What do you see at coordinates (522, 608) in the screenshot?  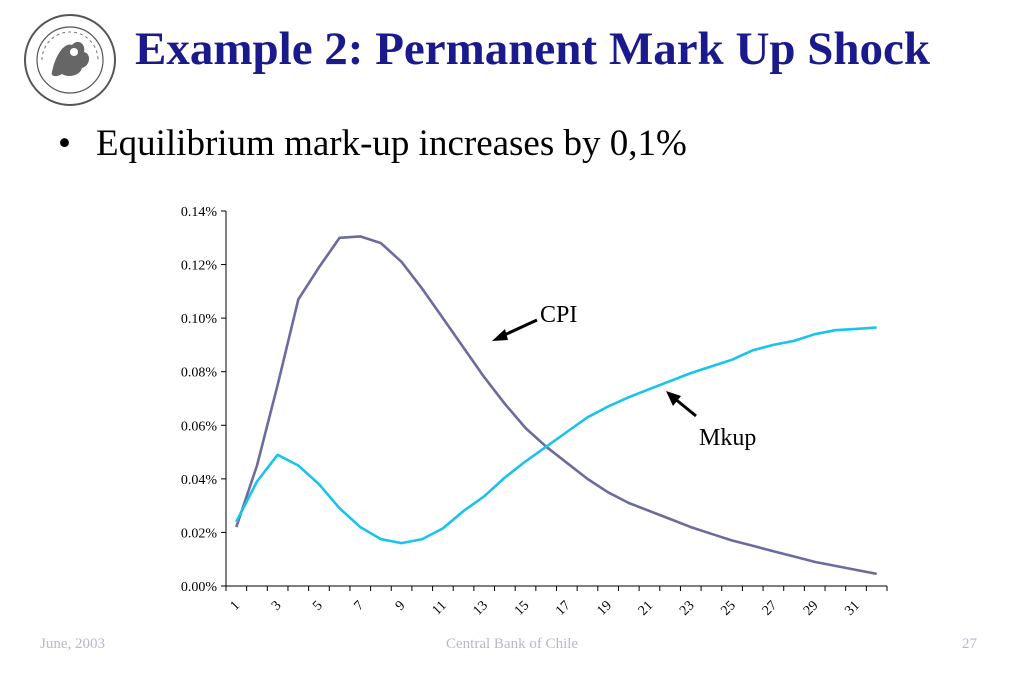 I see `x-tick-label: 15` at bounding box center [522, 608].